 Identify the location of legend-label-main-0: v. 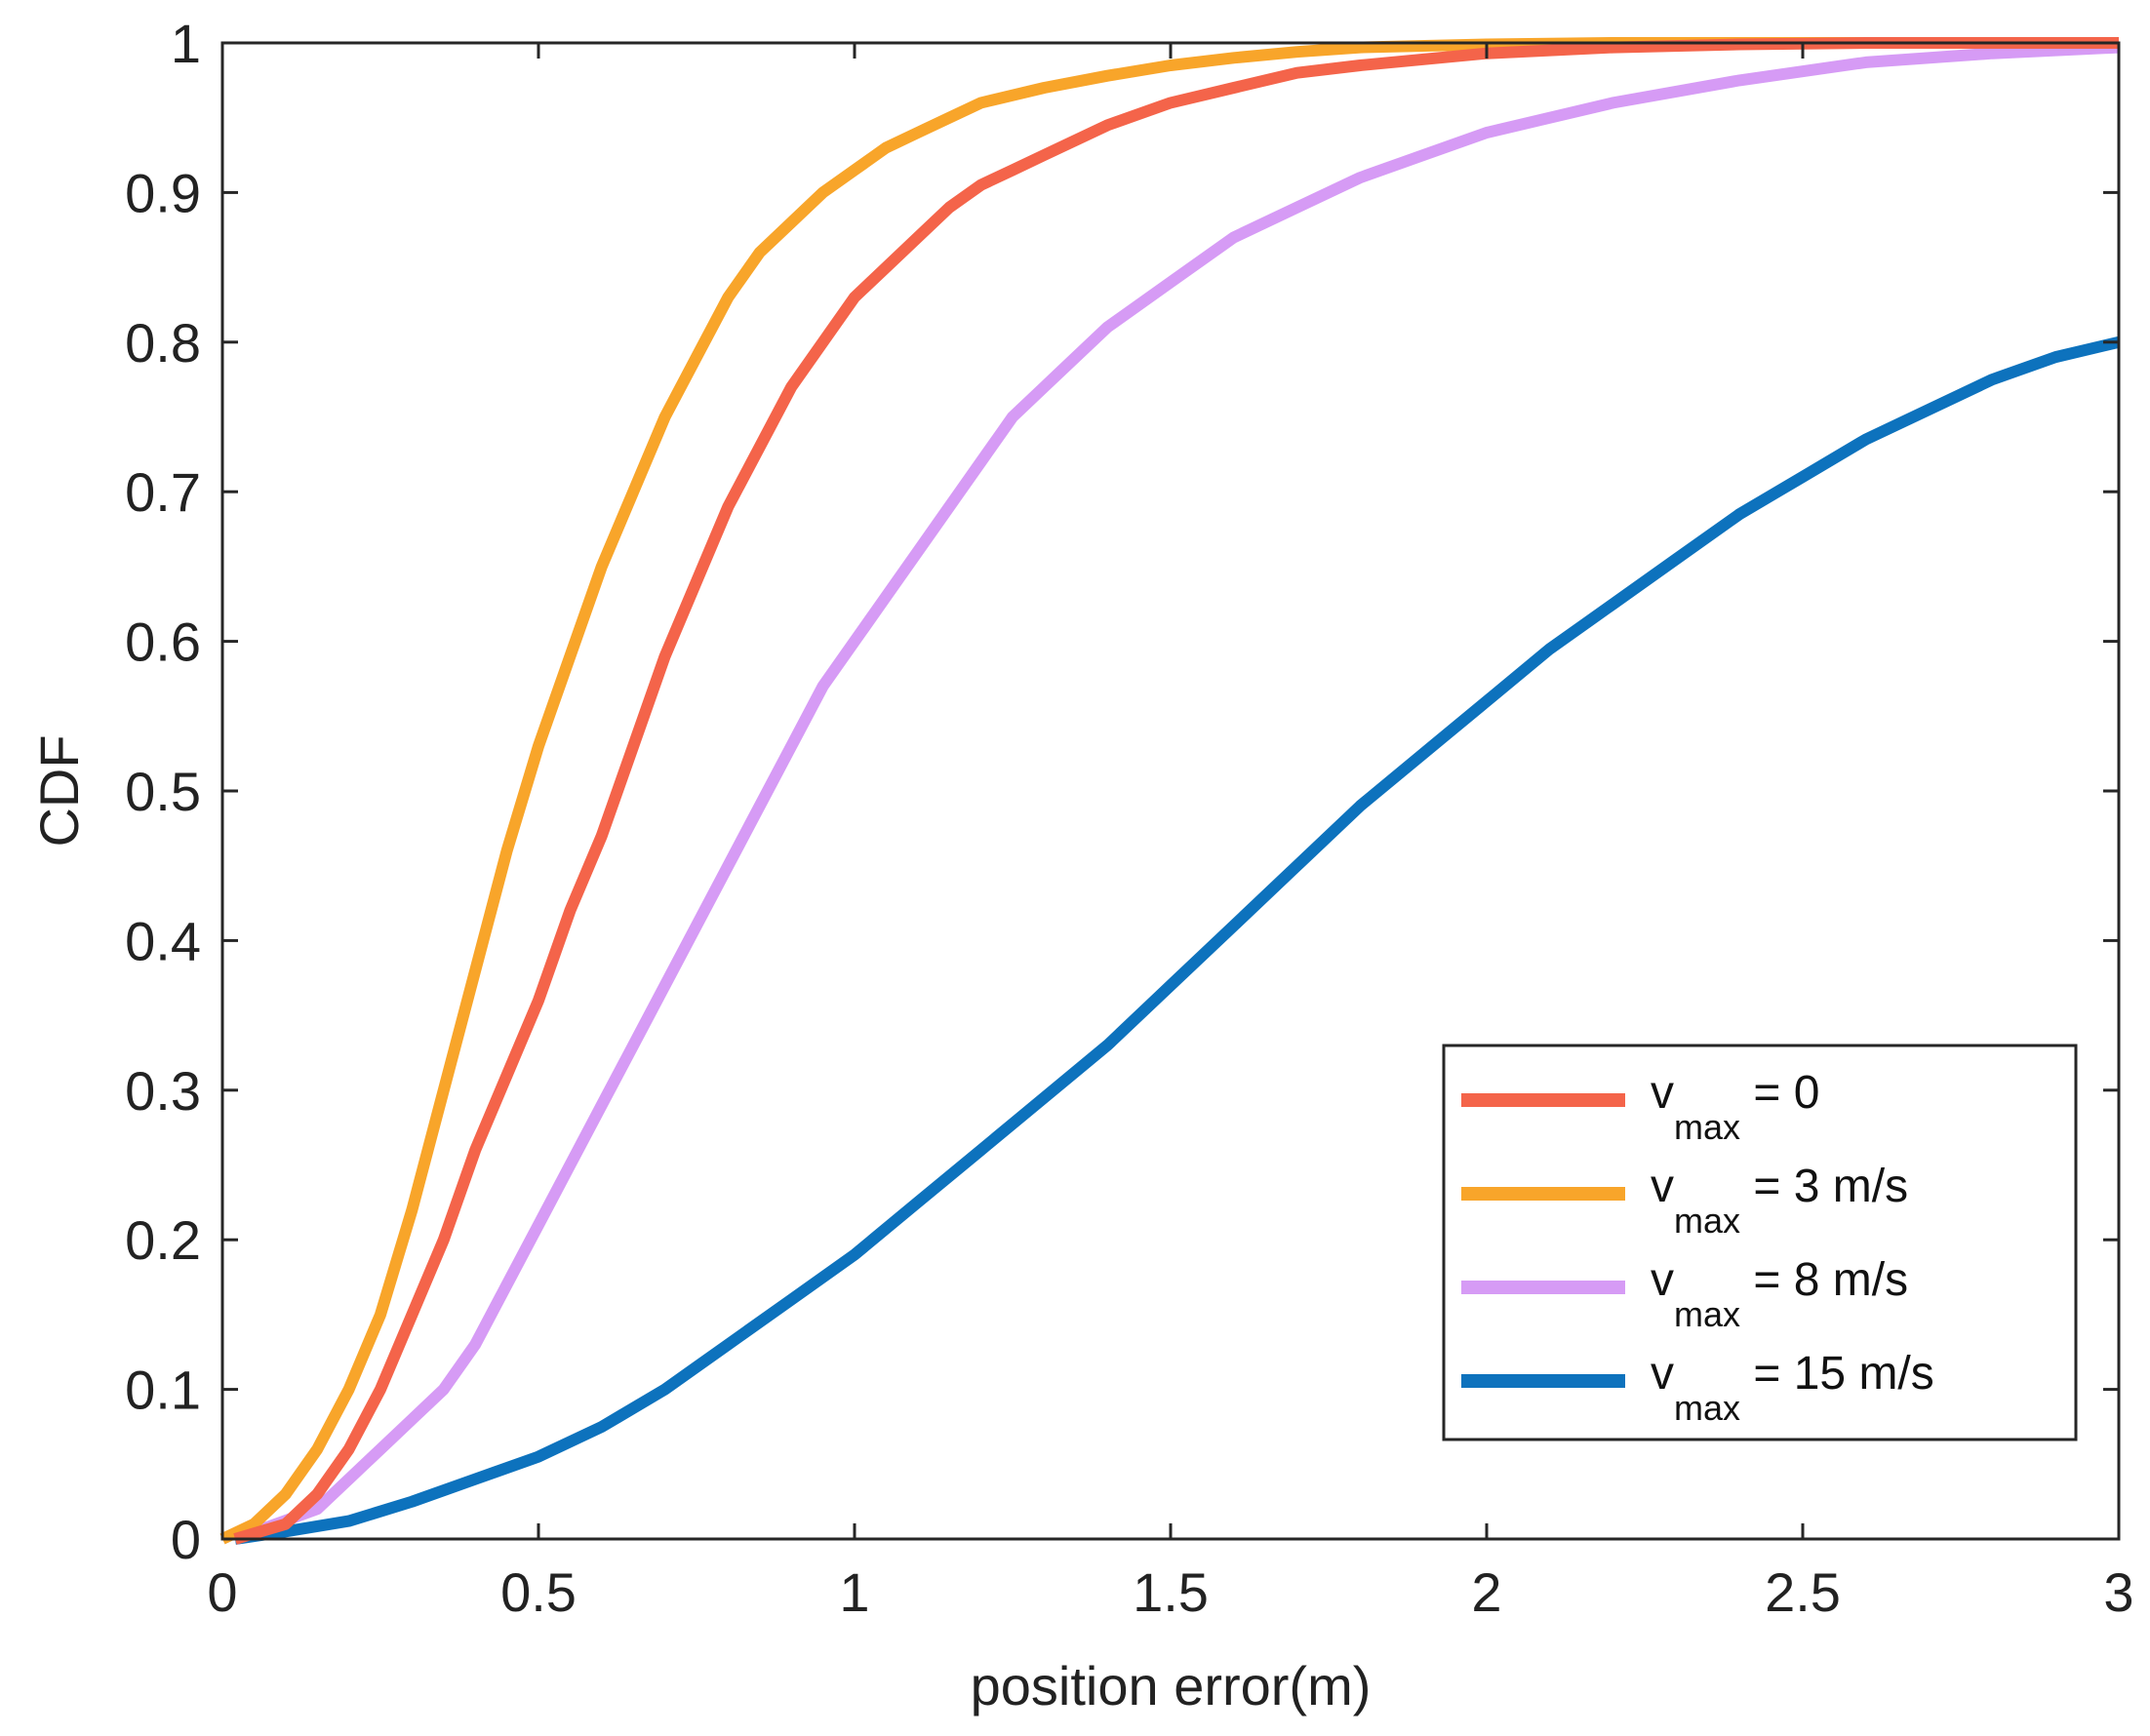
(1662, 1093).